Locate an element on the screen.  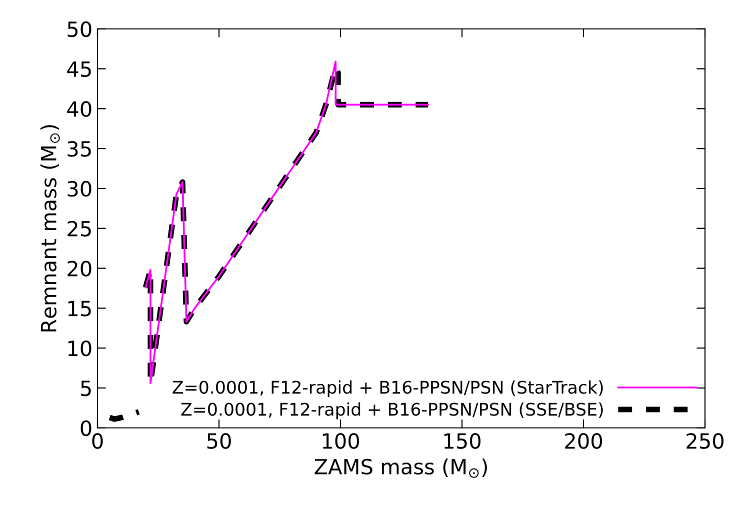
y-tick-label: 10 is located at coordinates (80, 348).